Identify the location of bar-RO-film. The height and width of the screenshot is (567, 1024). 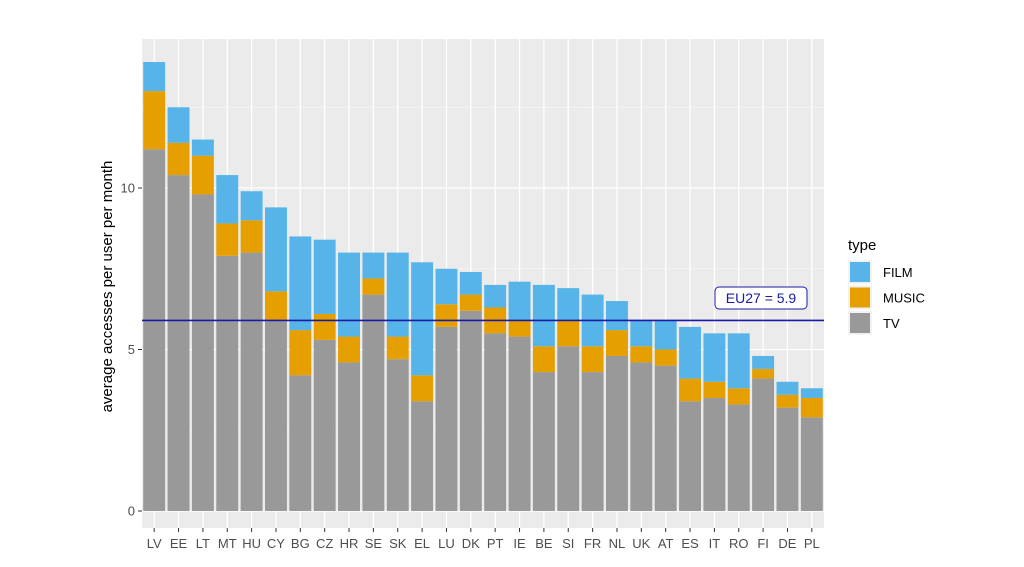
(738, 361).